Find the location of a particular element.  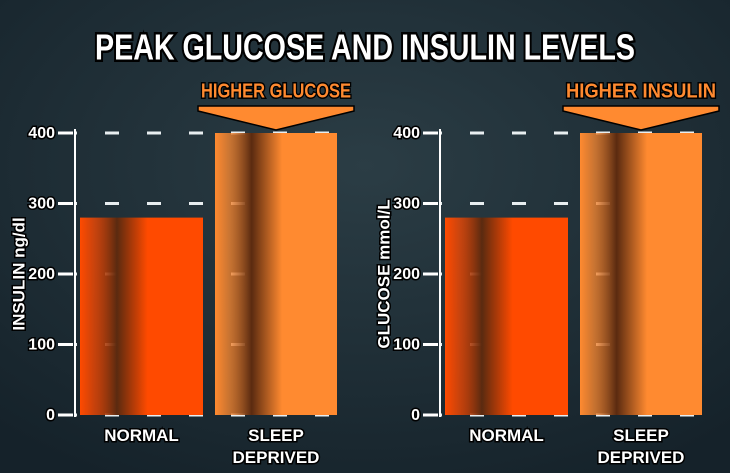

annotation: HIGHER GLUCOSE is located at coordinates (276, 91).